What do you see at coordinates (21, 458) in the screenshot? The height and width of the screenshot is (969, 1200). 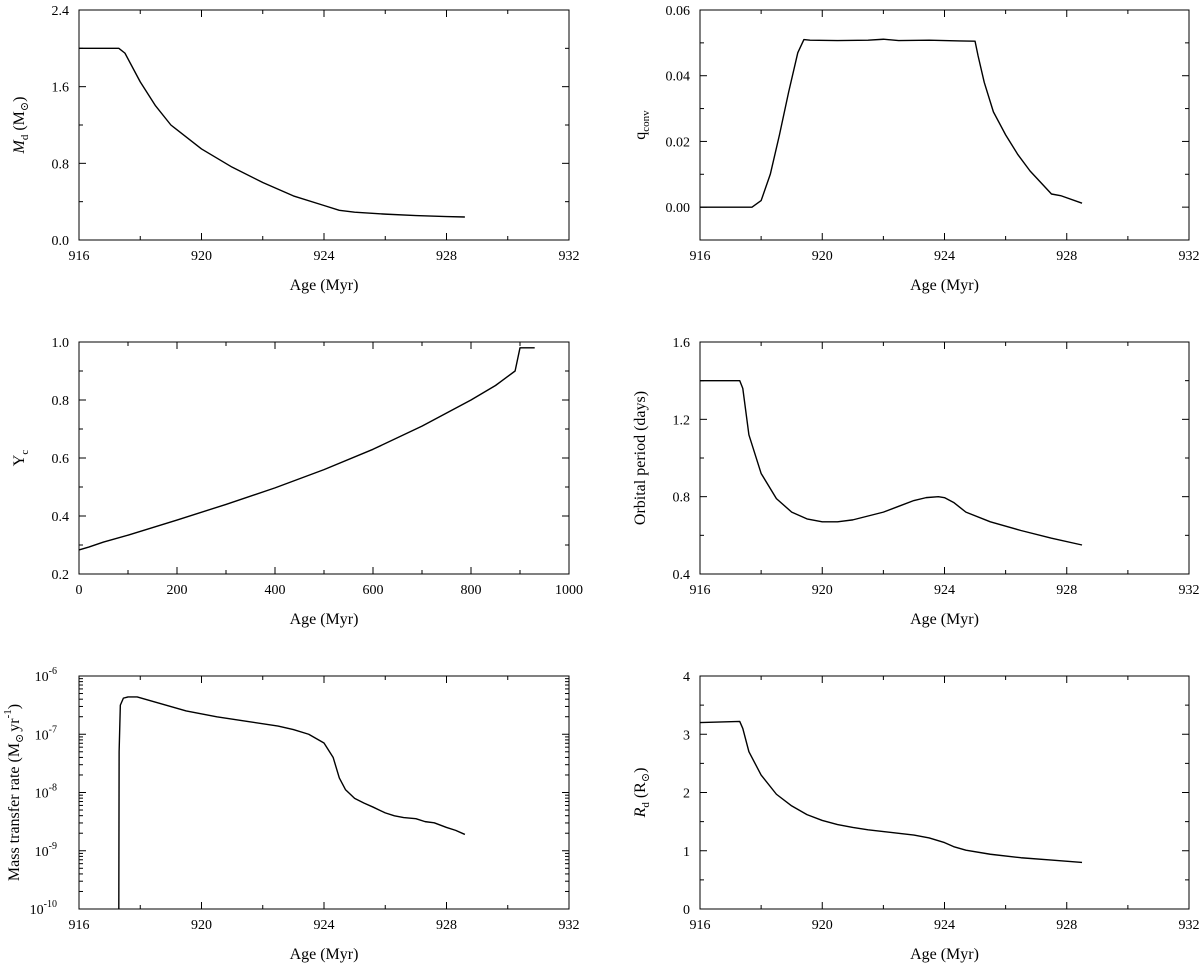 I see `y-axis-label: Yc` at bounding box center [21, 458].